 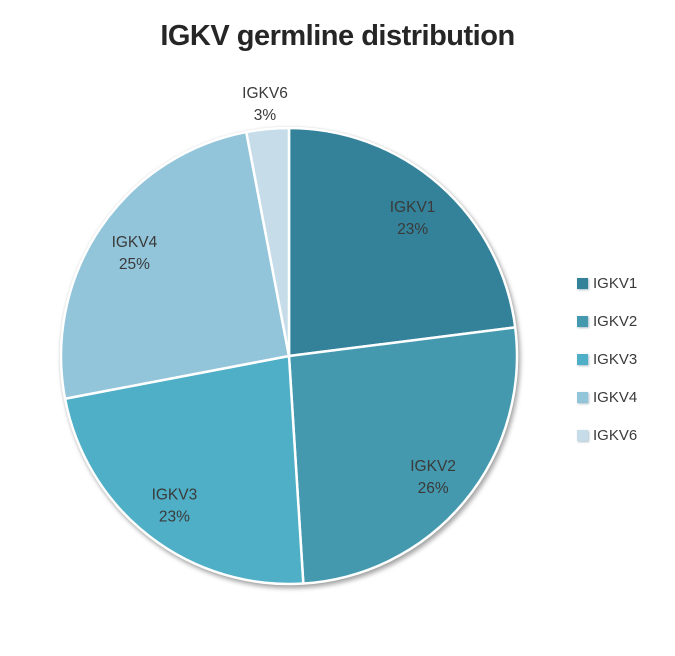 I want to click on legend-swatch-igkv1, so click(x=582, y=283).